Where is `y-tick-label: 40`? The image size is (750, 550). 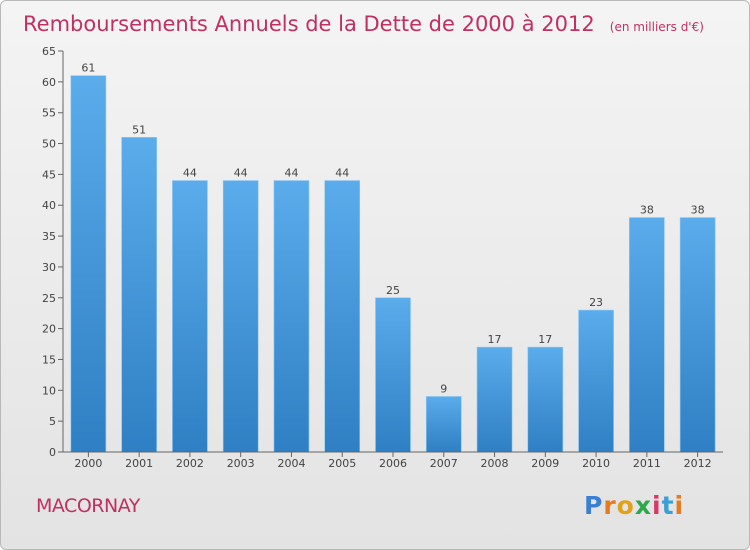 y-tick-label: 40 is located at coordinates (49, 205).